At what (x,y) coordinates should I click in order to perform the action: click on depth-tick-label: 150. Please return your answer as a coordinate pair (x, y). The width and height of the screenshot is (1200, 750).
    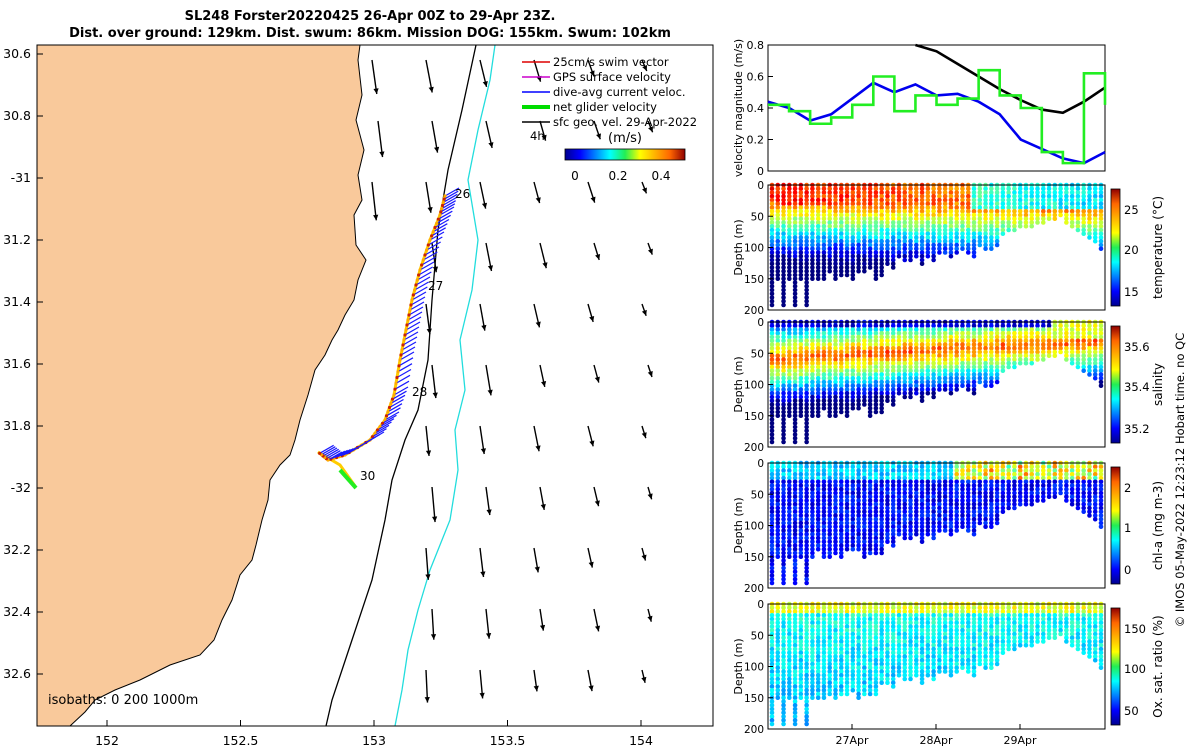
    Looking at the image, I should click on (754, 699).